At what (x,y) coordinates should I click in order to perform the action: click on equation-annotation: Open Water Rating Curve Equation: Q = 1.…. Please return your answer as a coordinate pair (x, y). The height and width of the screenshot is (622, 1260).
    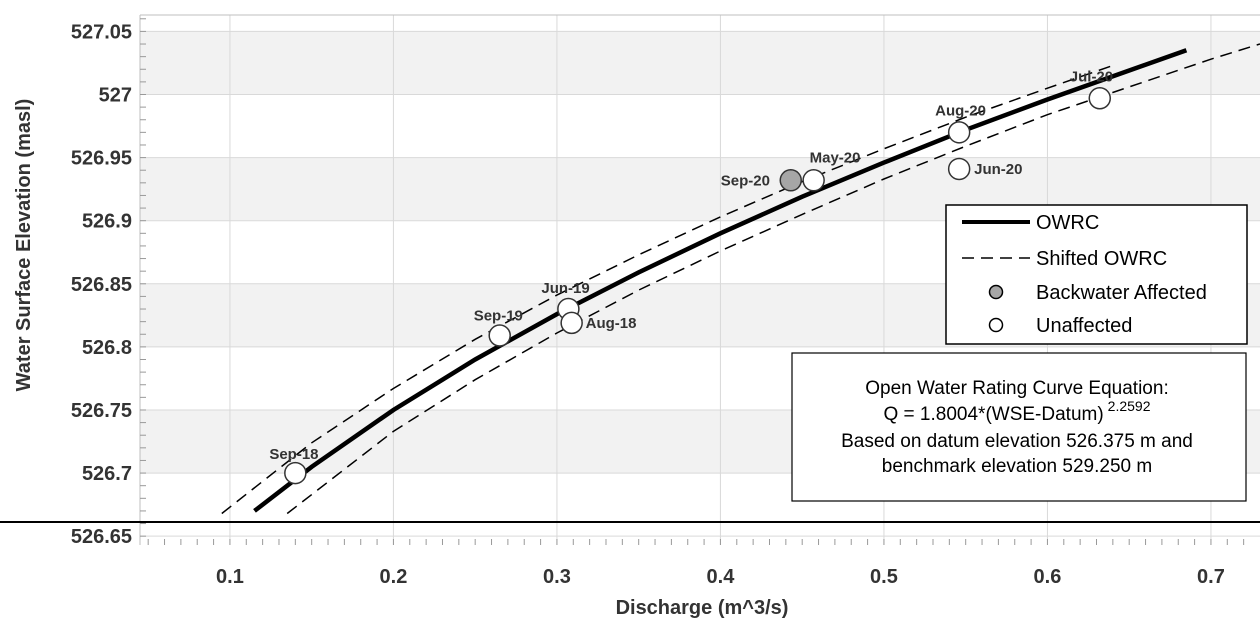
    Looking at the image, I should click on (1019, 427).